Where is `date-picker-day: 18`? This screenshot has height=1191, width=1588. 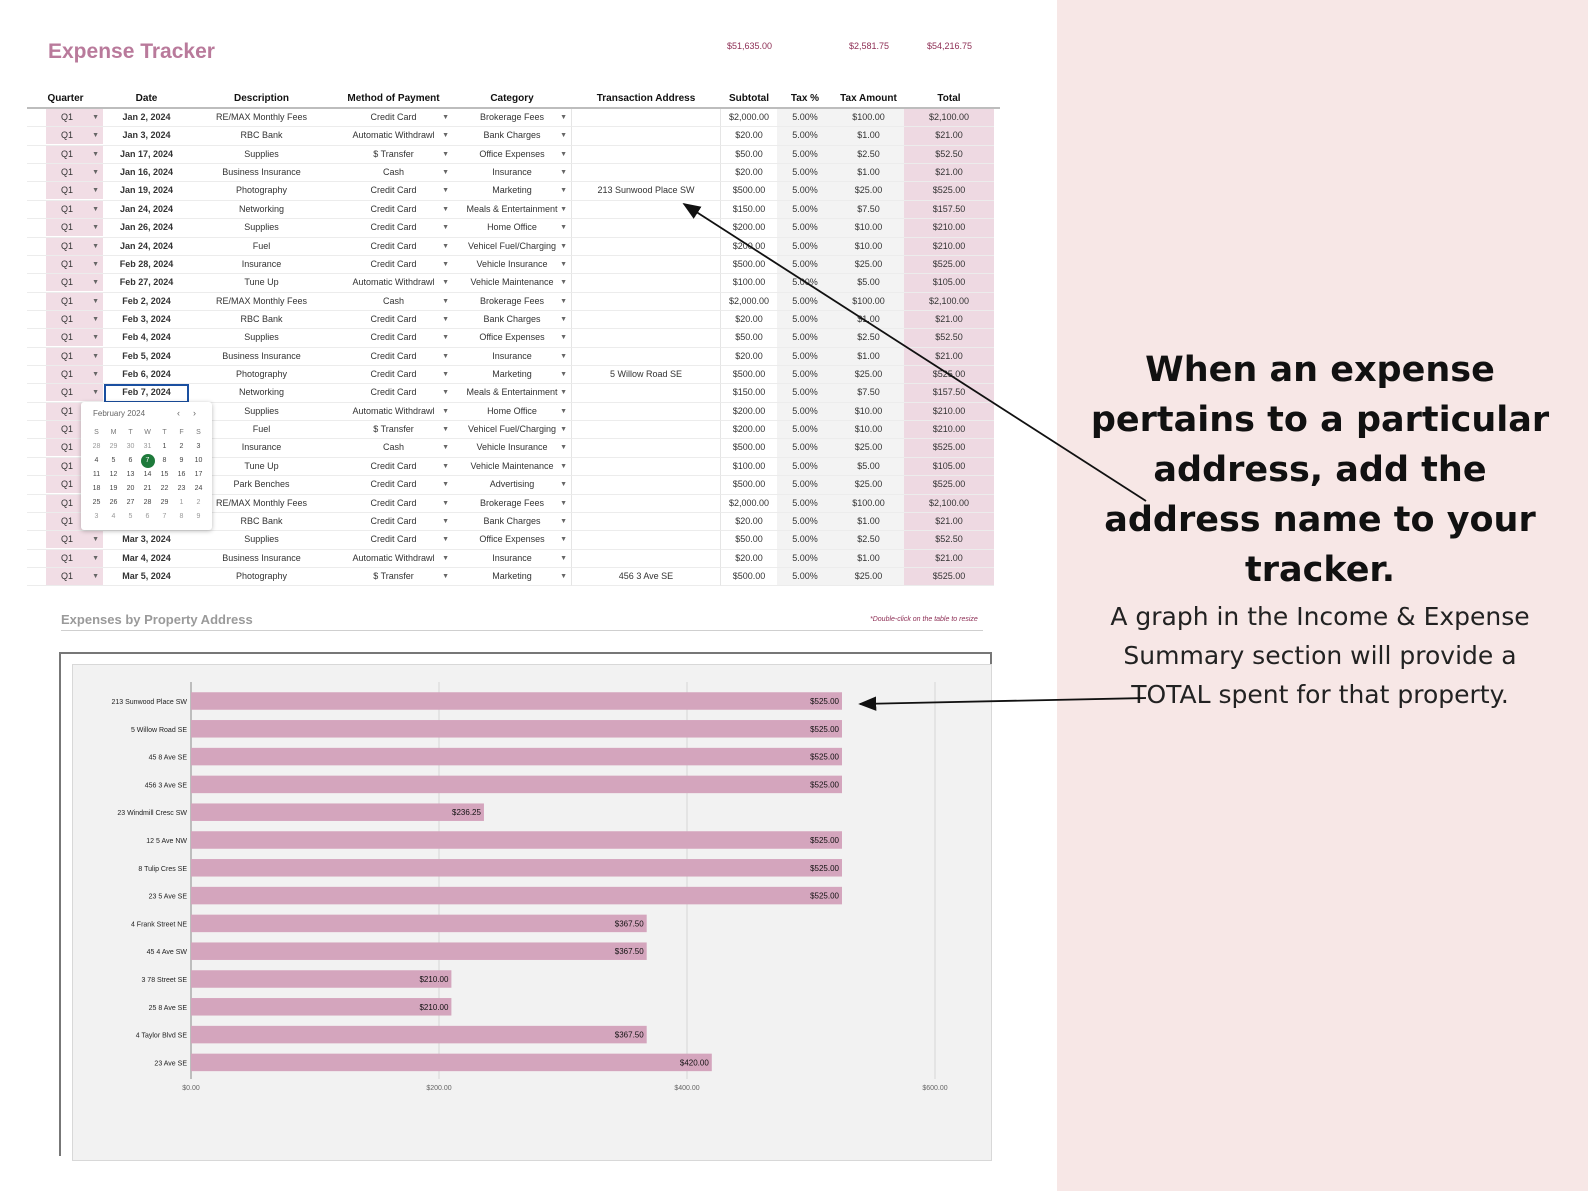 date-picker-day: 18 is located at coordinates (96, 488).